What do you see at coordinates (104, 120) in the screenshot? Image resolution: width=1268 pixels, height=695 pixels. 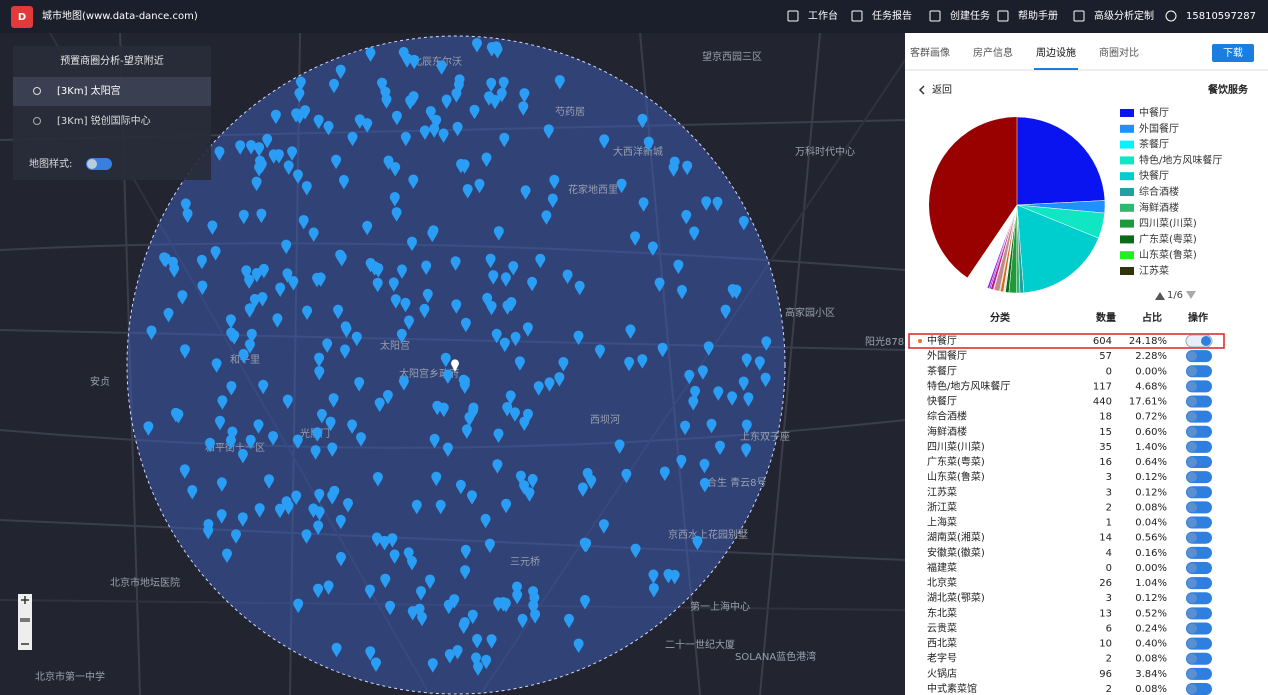 I see `area-item: [3Km] 锐创国际中心` at bounding box center [104, 120].